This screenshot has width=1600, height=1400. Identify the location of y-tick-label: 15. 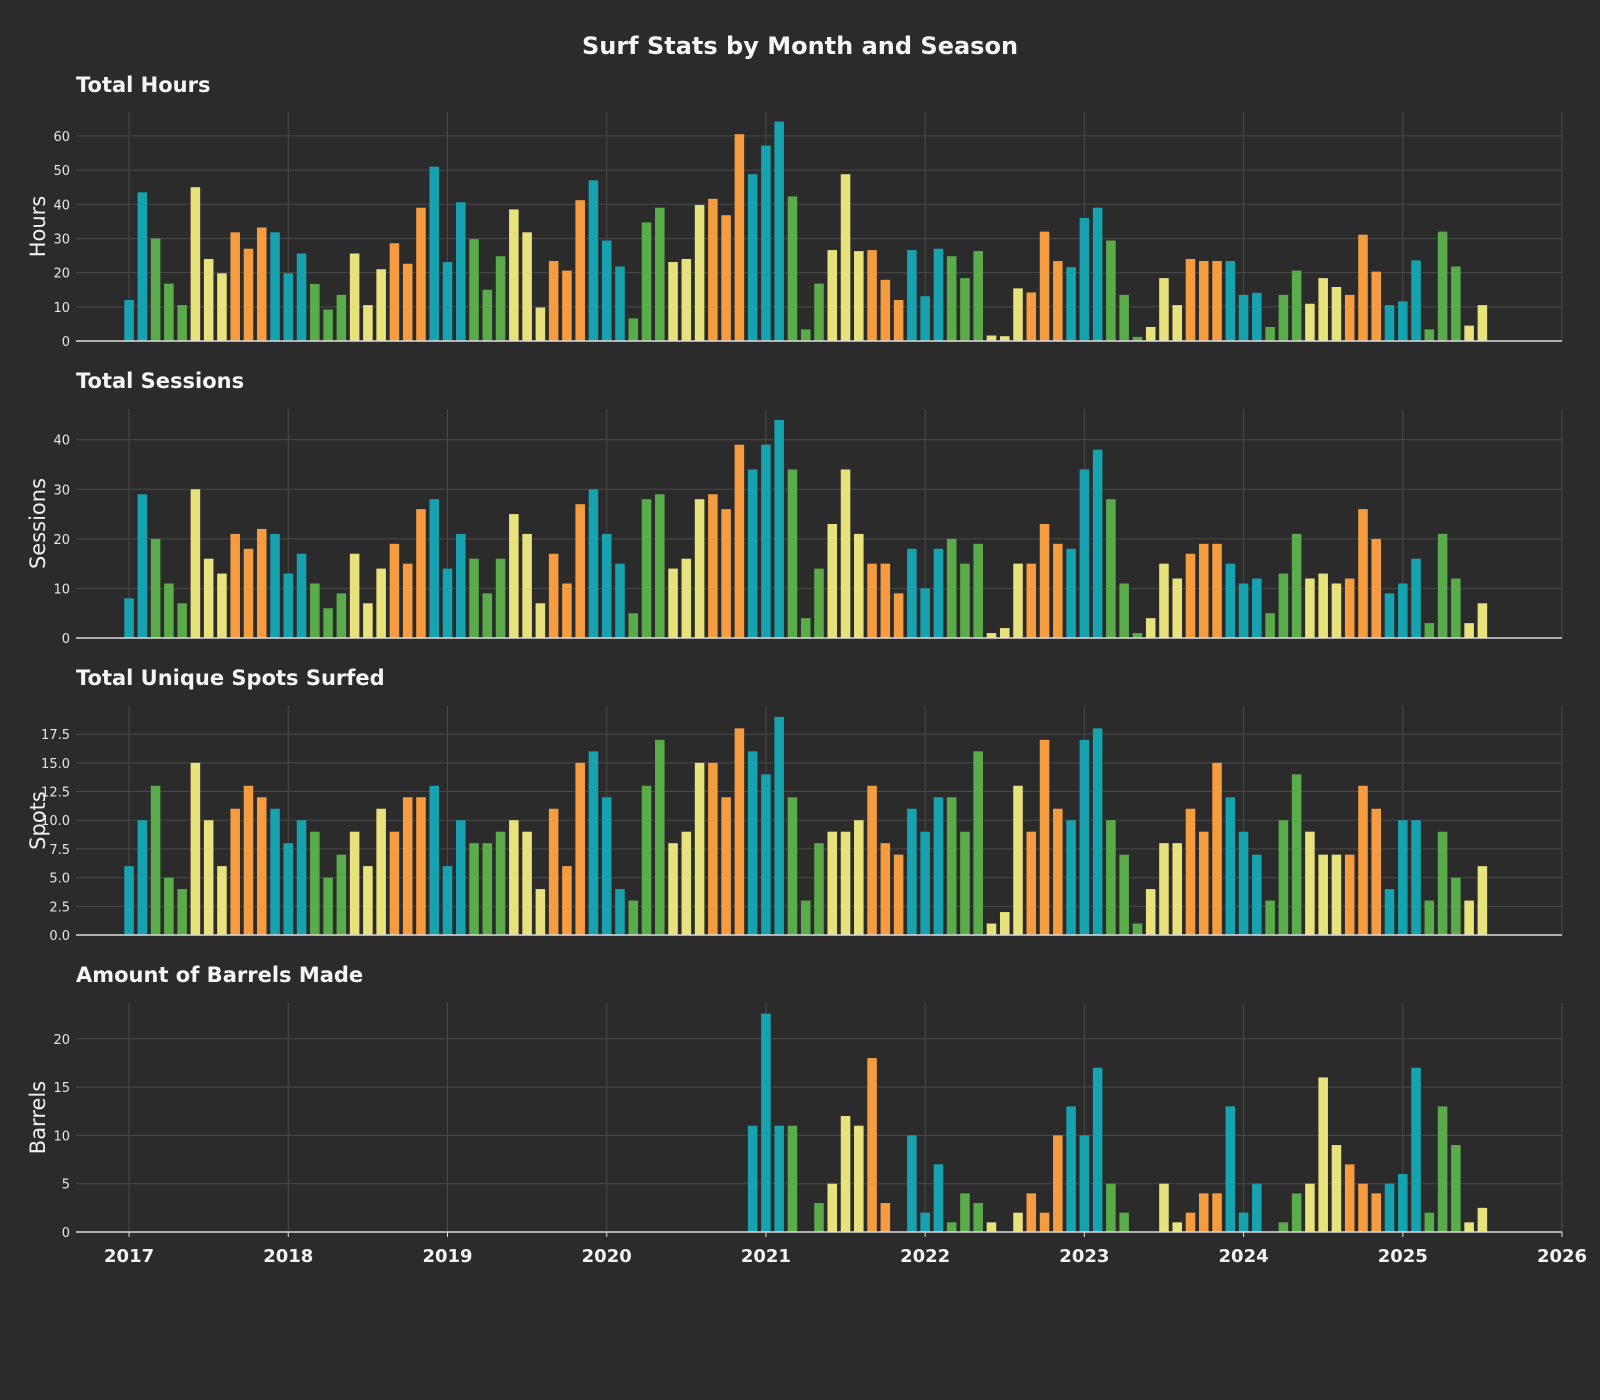
(61, 1088).